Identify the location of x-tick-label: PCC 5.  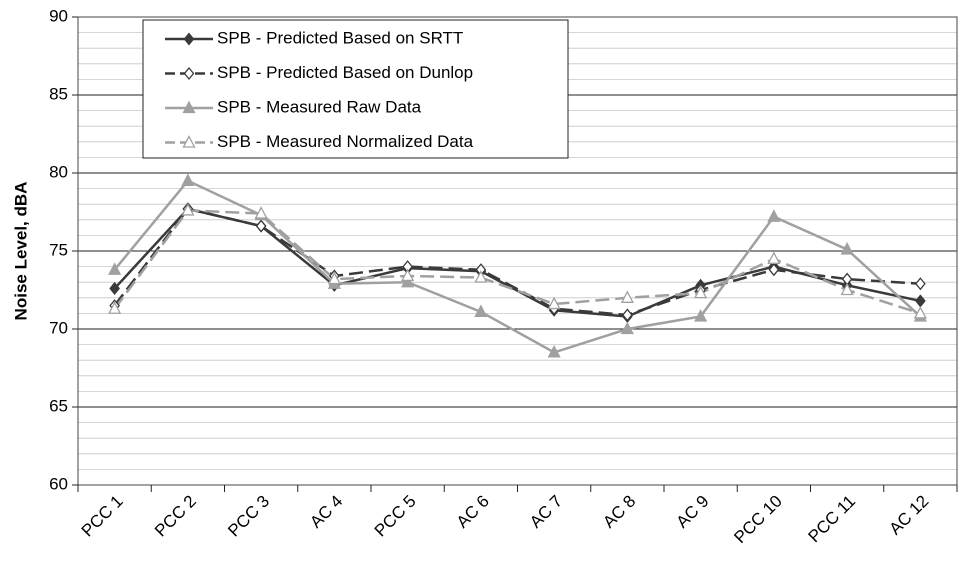
(395, 516).